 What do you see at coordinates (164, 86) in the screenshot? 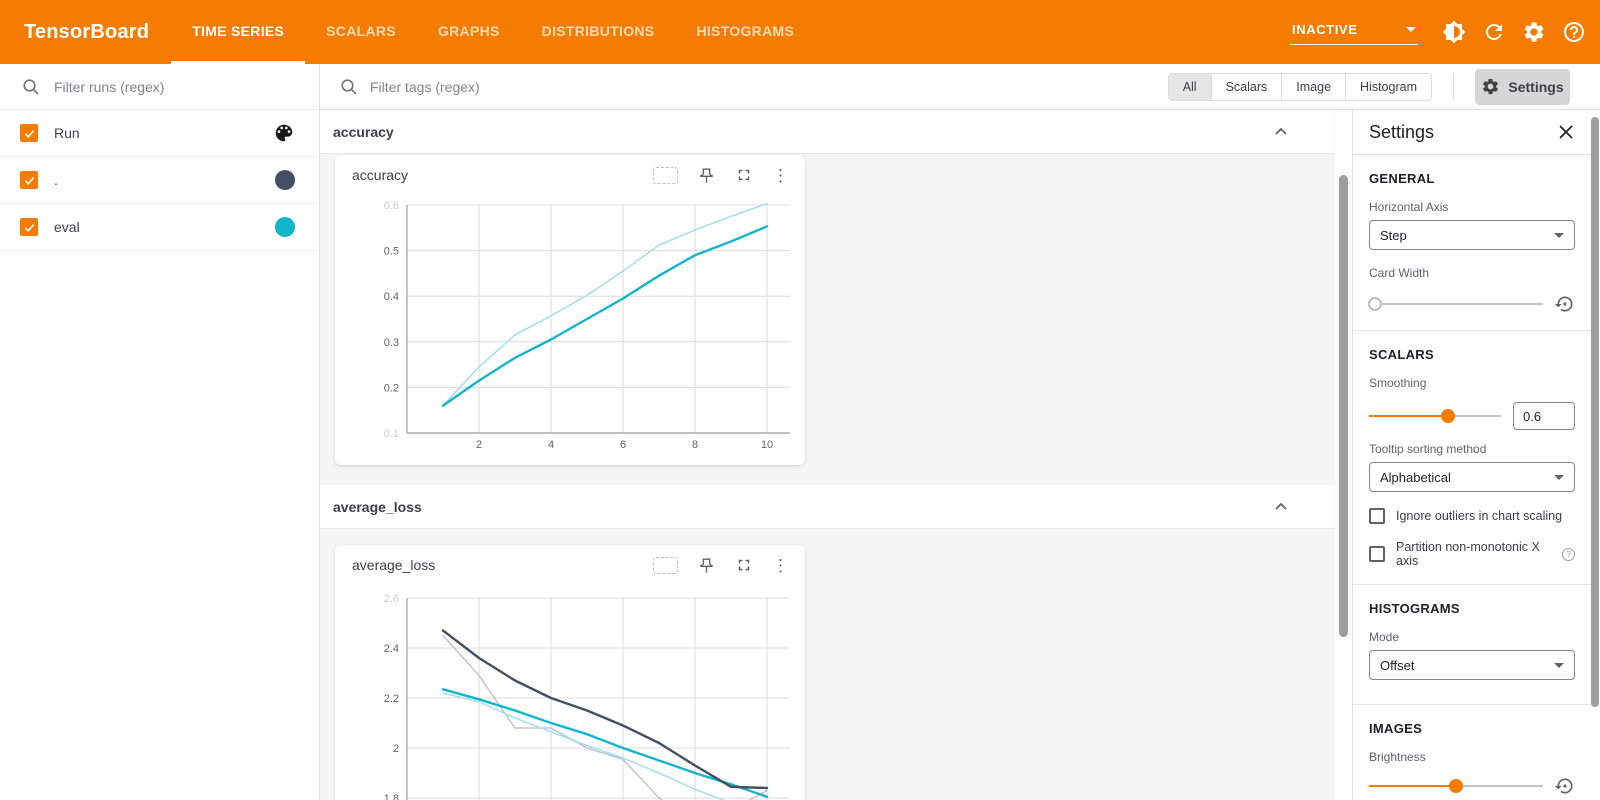
I see `filter-runs-input` at bounding box center [164, 86].